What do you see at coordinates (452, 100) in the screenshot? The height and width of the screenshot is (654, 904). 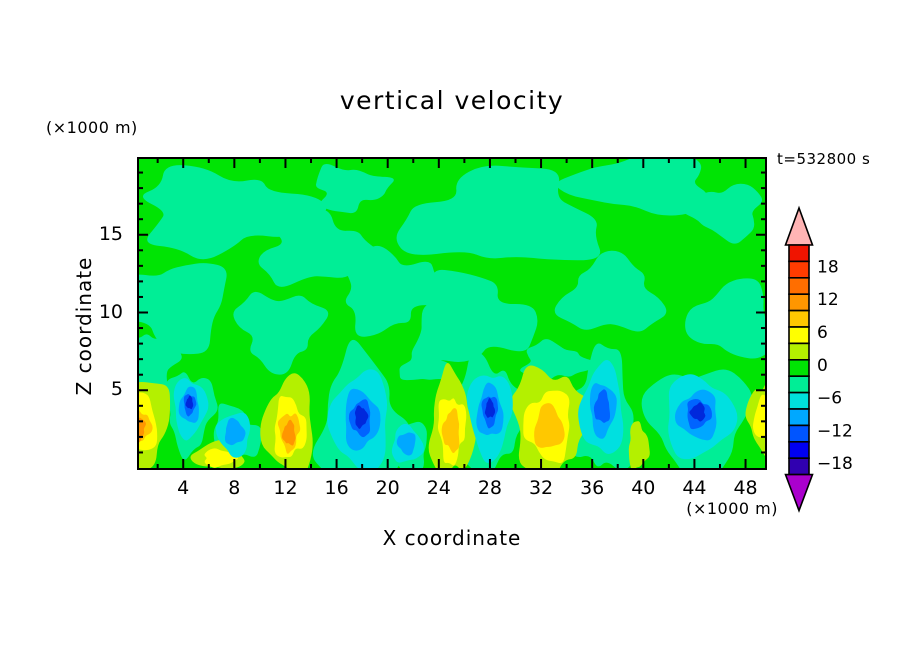 I see `chart-title: vertical velocity` at bounding box center [452, 100].